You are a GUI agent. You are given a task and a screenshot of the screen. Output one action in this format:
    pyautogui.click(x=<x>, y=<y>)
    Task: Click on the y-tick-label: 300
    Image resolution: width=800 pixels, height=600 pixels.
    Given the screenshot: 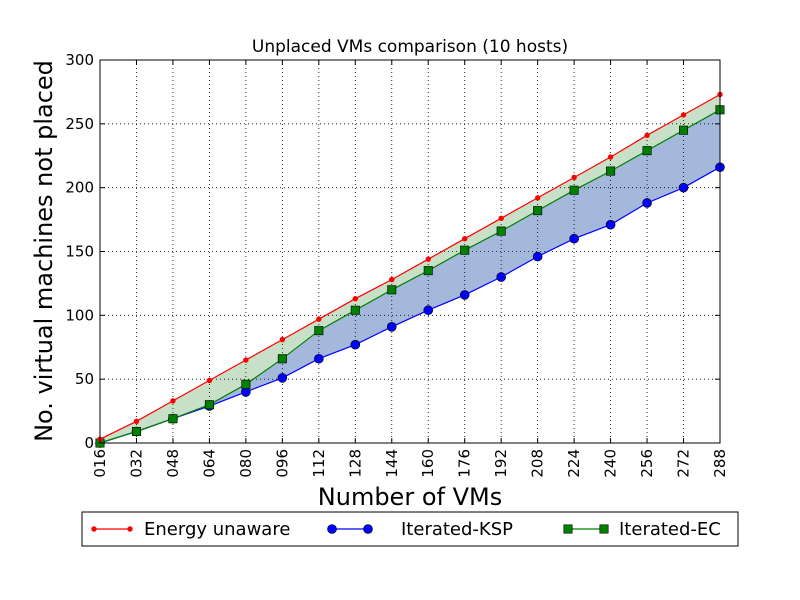 What is the action you would take?
    pyautogui.click(x=79, y=60)
    